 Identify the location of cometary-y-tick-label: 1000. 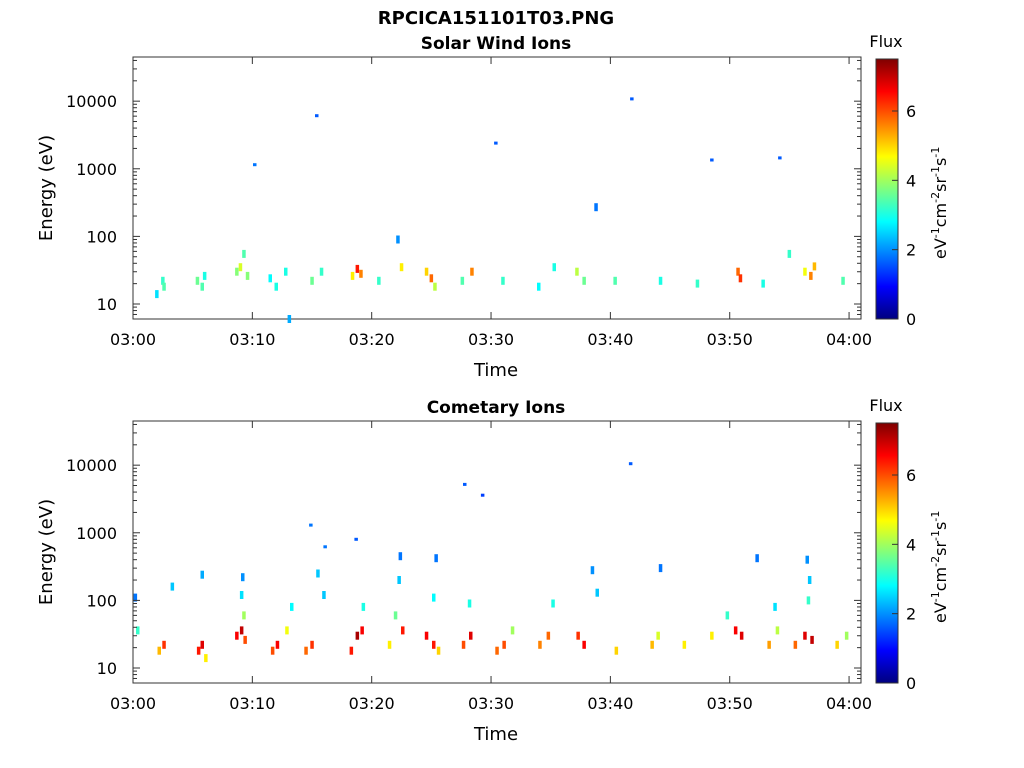
(96, 533).